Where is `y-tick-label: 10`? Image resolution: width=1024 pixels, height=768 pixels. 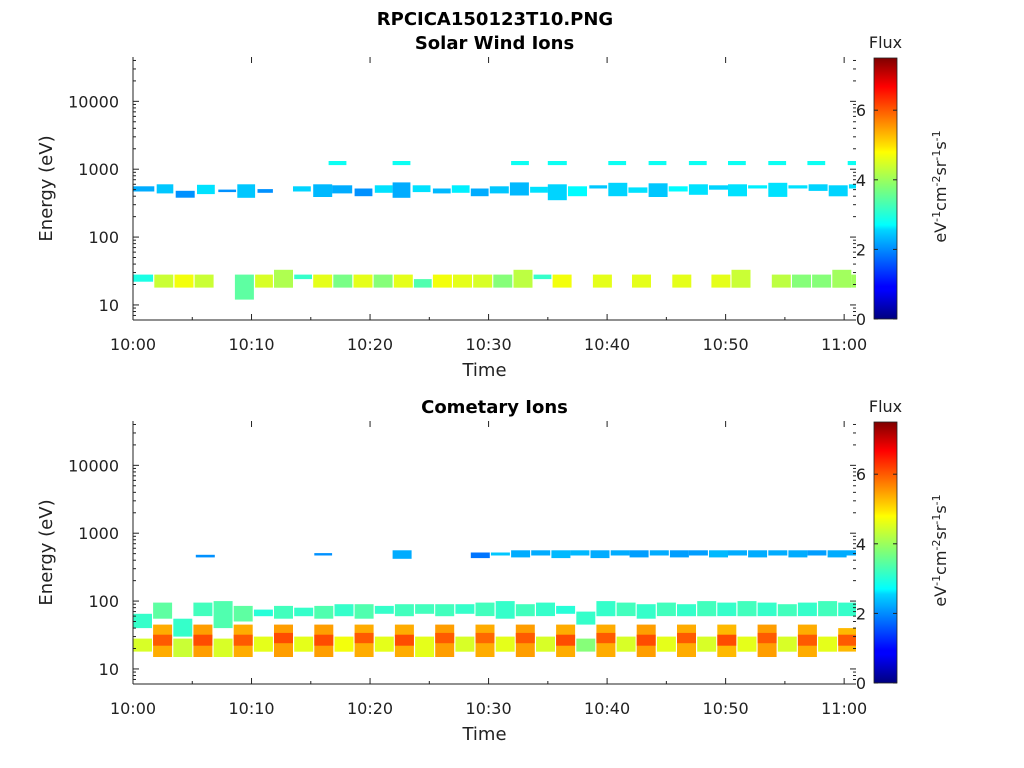
y-tick-label: 10 is located at coordinates (109, 305).